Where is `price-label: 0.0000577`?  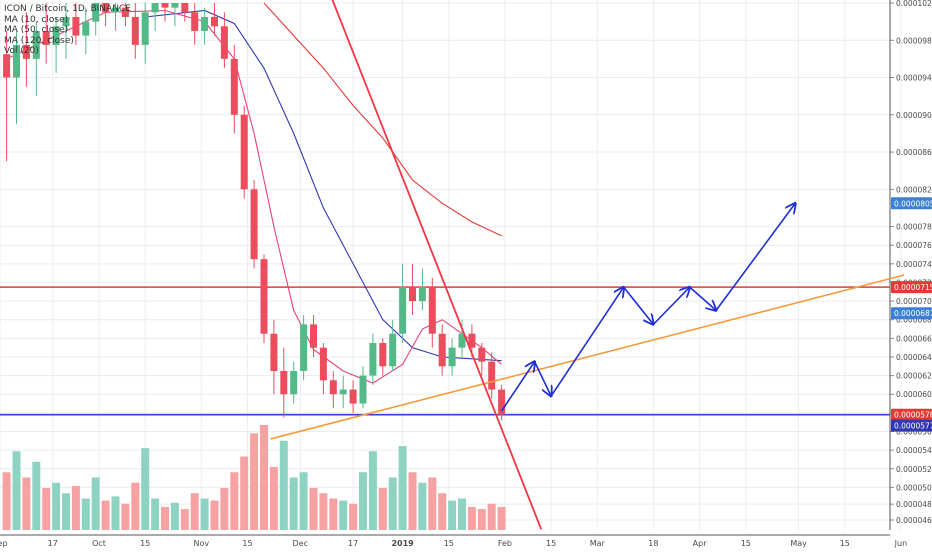 price-label: 0.0000577 is located at coordinates (913, 426).